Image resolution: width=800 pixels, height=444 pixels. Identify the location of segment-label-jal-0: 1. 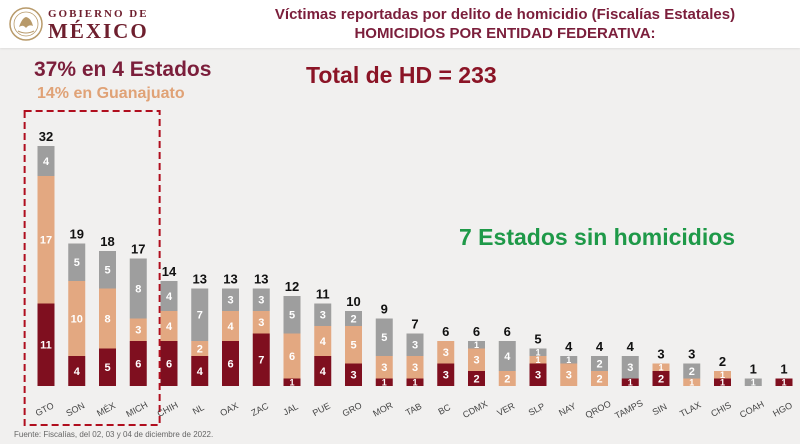
(291, 382).